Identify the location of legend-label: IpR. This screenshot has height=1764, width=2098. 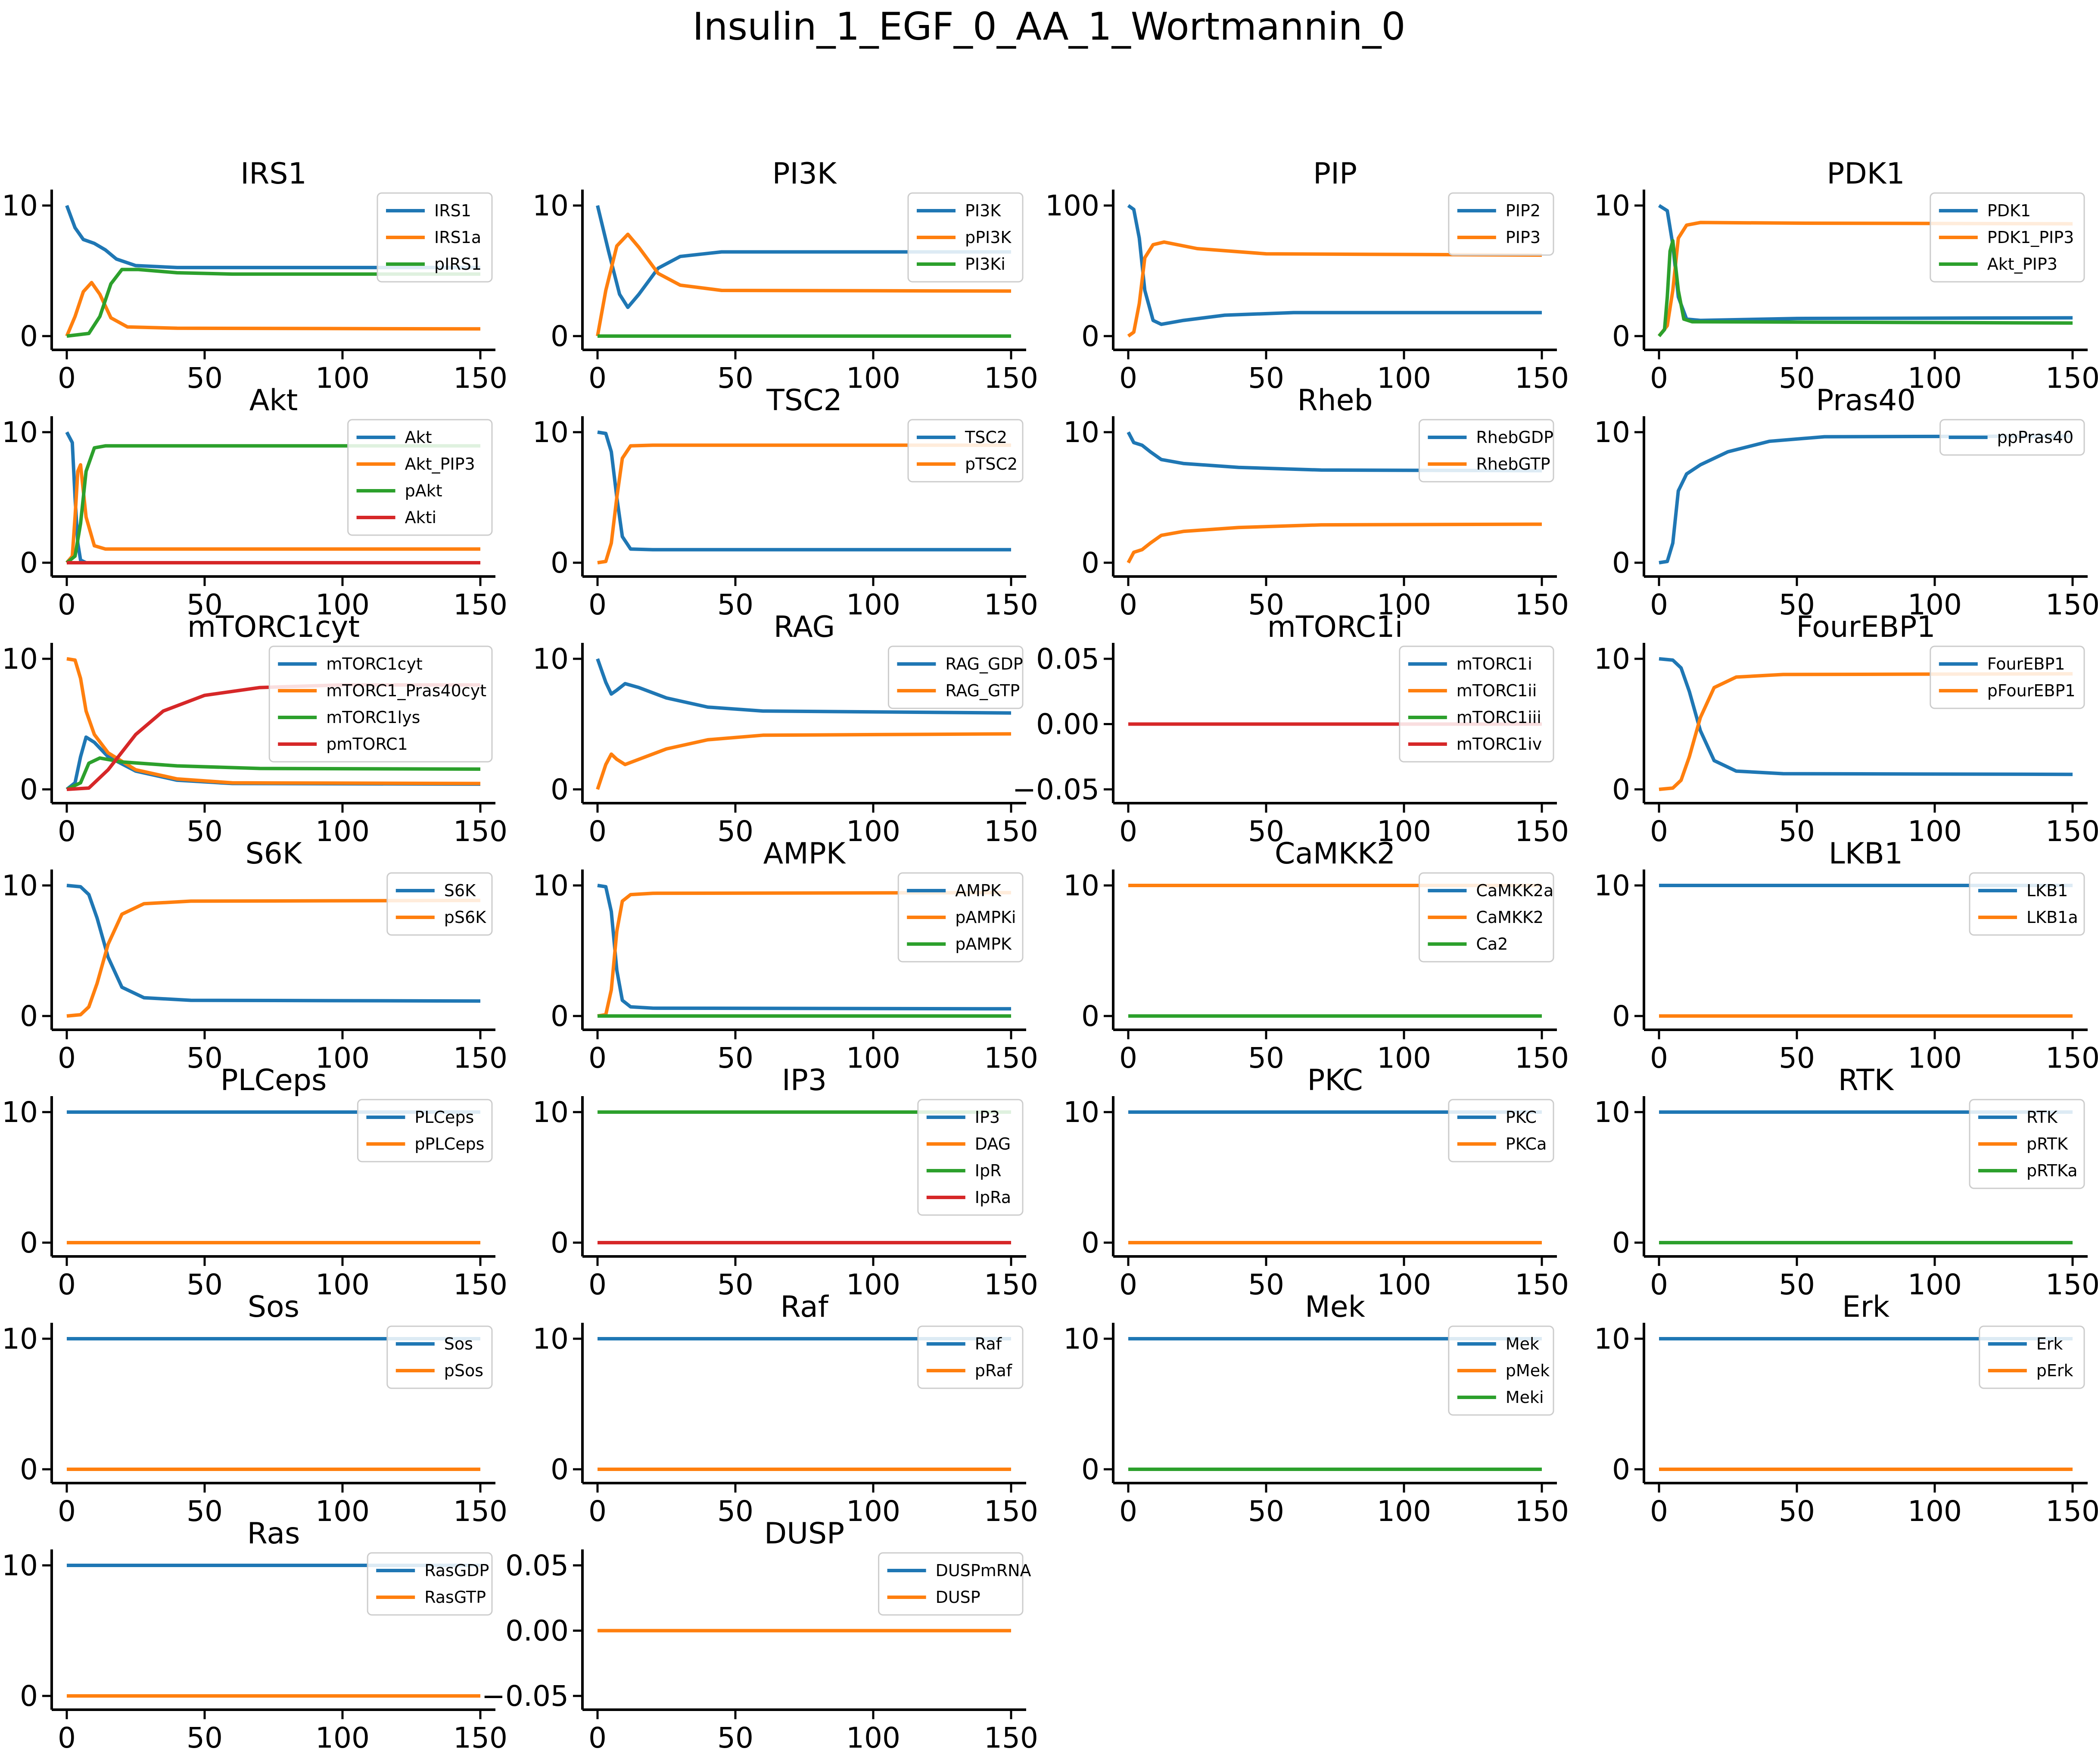
(988, 1170).